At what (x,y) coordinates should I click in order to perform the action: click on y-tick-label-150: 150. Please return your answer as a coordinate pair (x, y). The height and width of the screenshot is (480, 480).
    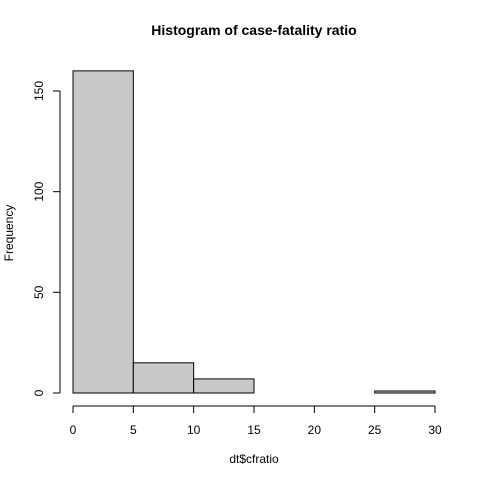
    Looking at the image, I should click on (39, 91).